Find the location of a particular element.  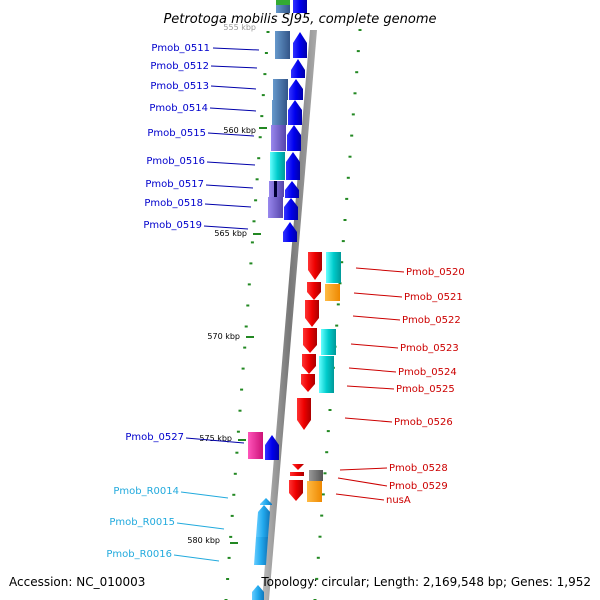

gene-label-pmob-0528: Pmob_0528 is located at coordinates (418, 468).